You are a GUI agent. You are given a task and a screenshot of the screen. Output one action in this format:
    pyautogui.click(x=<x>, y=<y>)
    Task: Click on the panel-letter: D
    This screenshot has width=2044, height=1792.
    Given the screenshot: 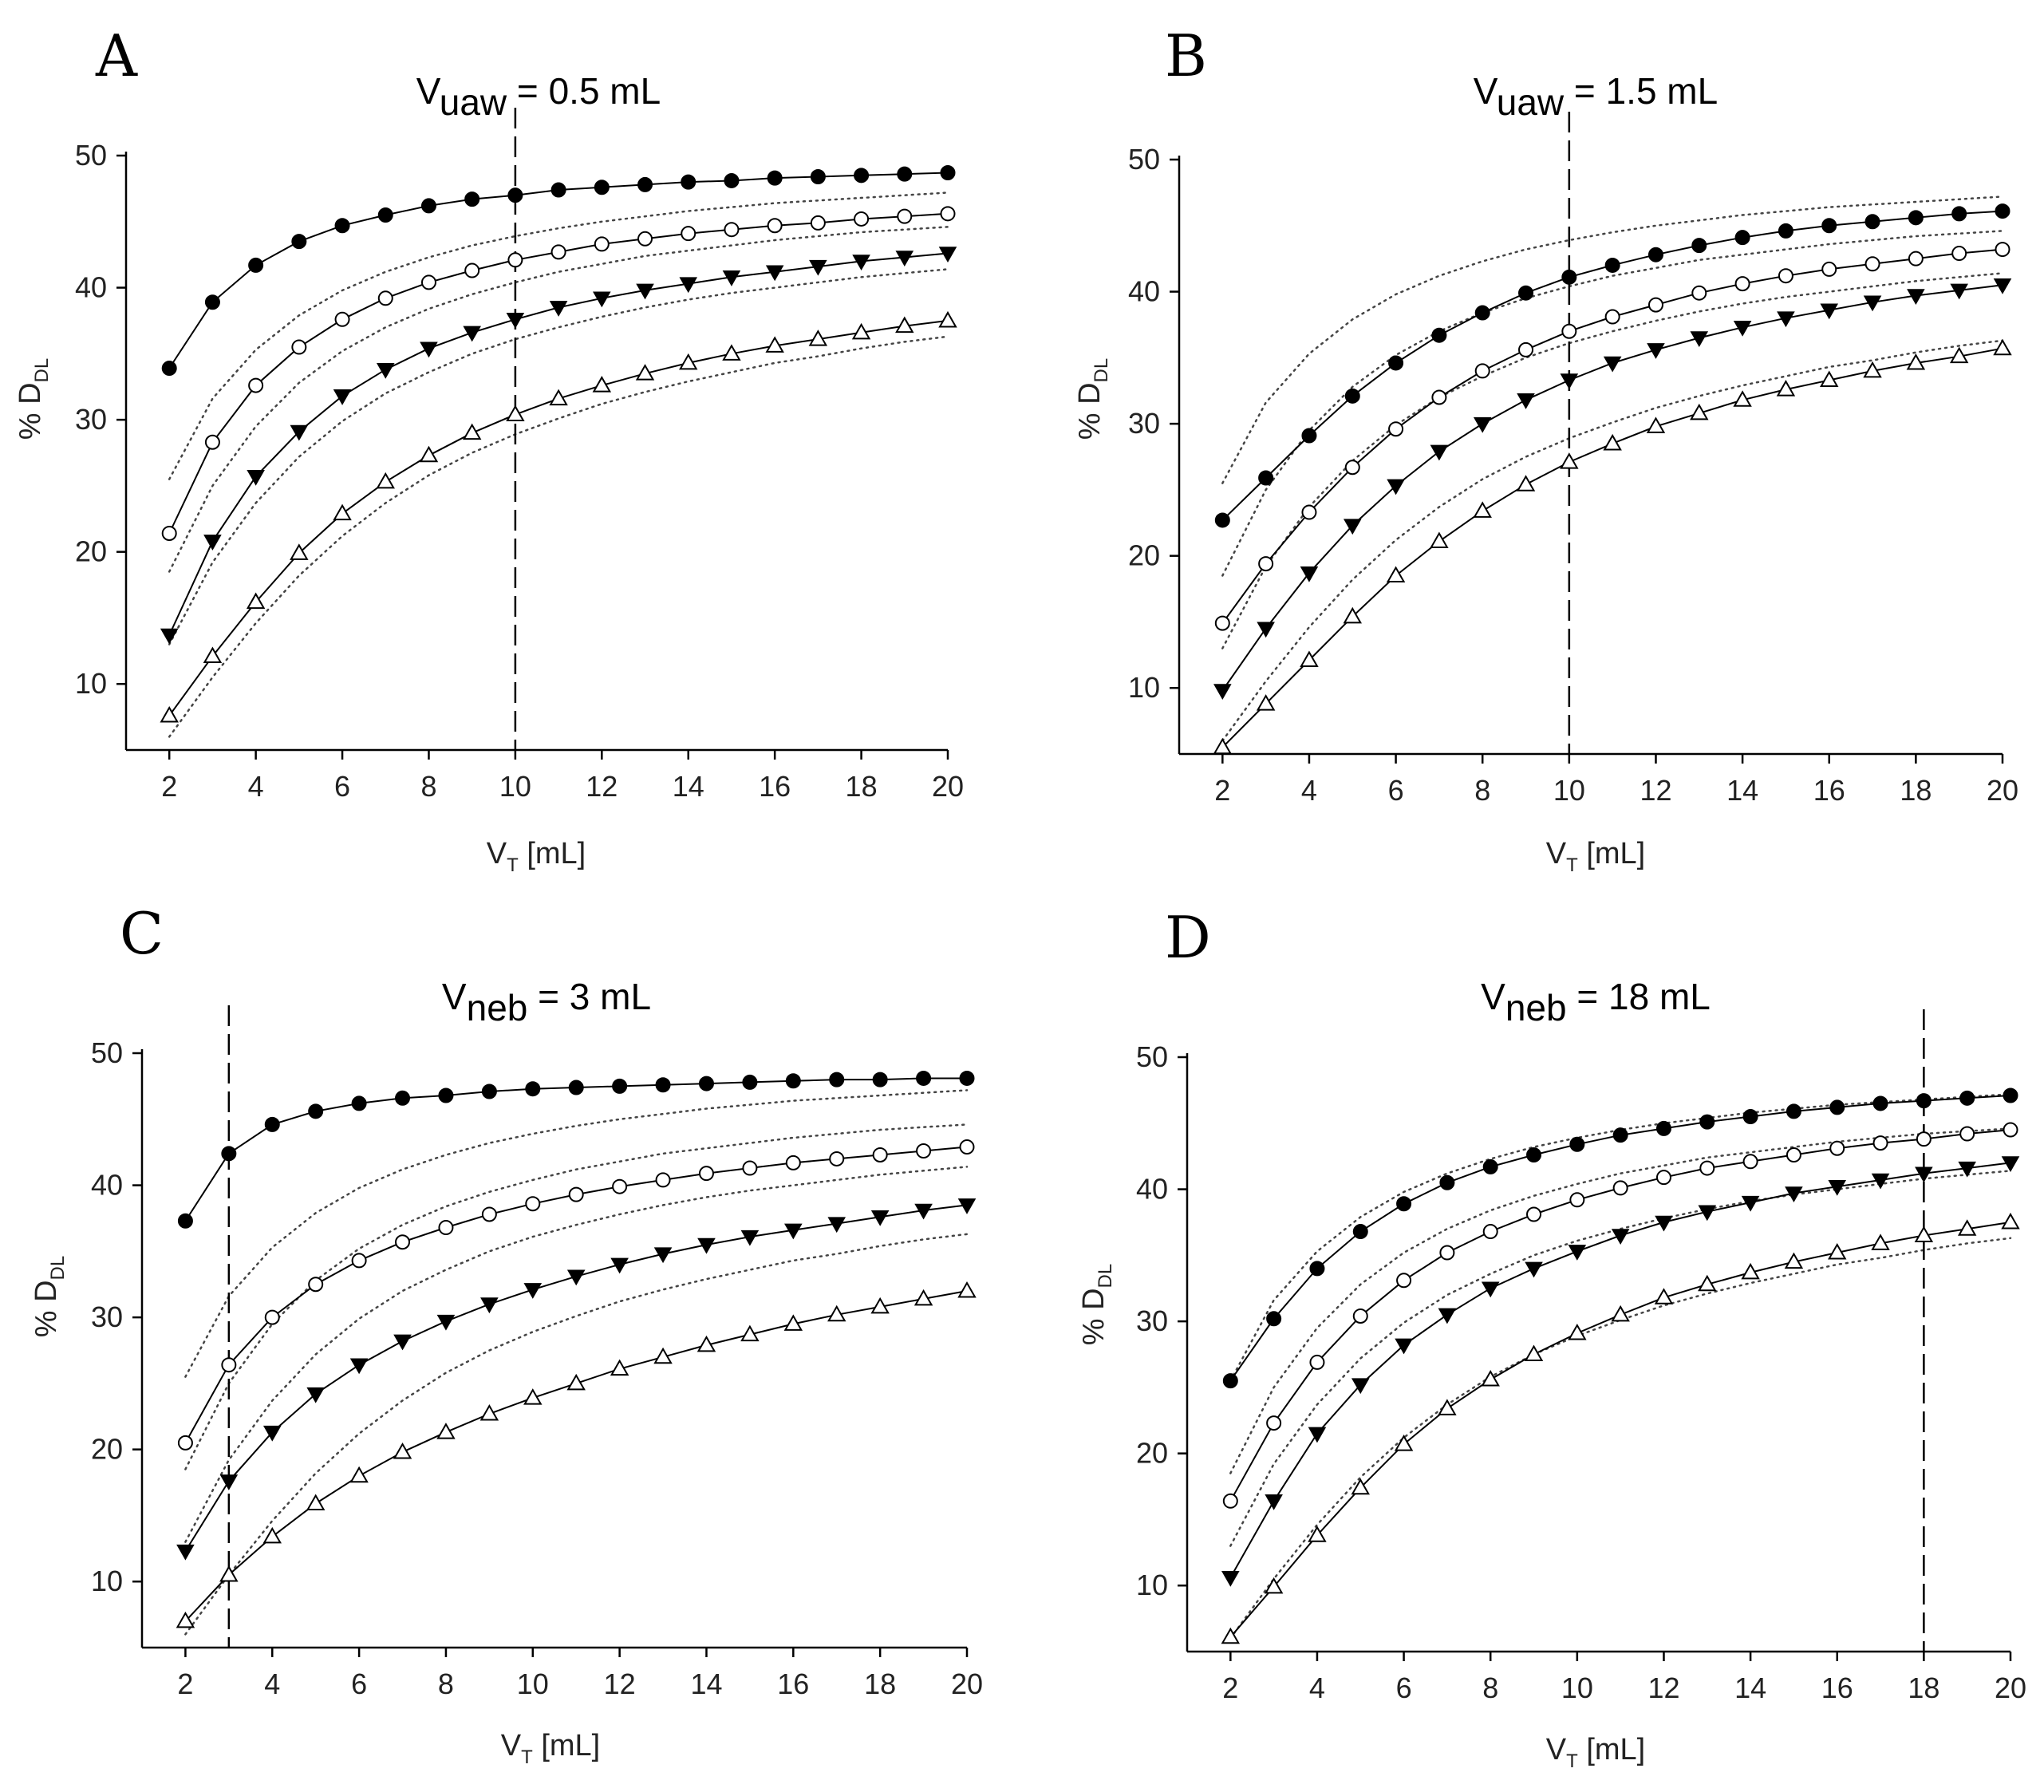 What is the action you would take?
    pyautogui.click(x=1188, y=937)
    